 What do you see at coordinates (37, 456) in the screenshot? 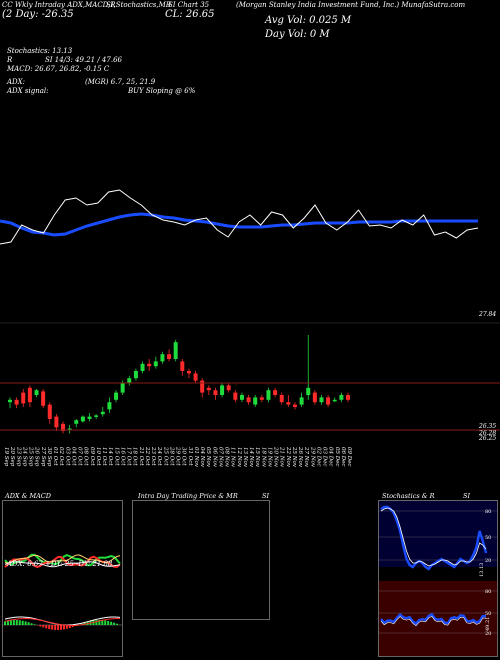
I see `date-tick-label: 26 Sep` at bounding box center [37, 456].